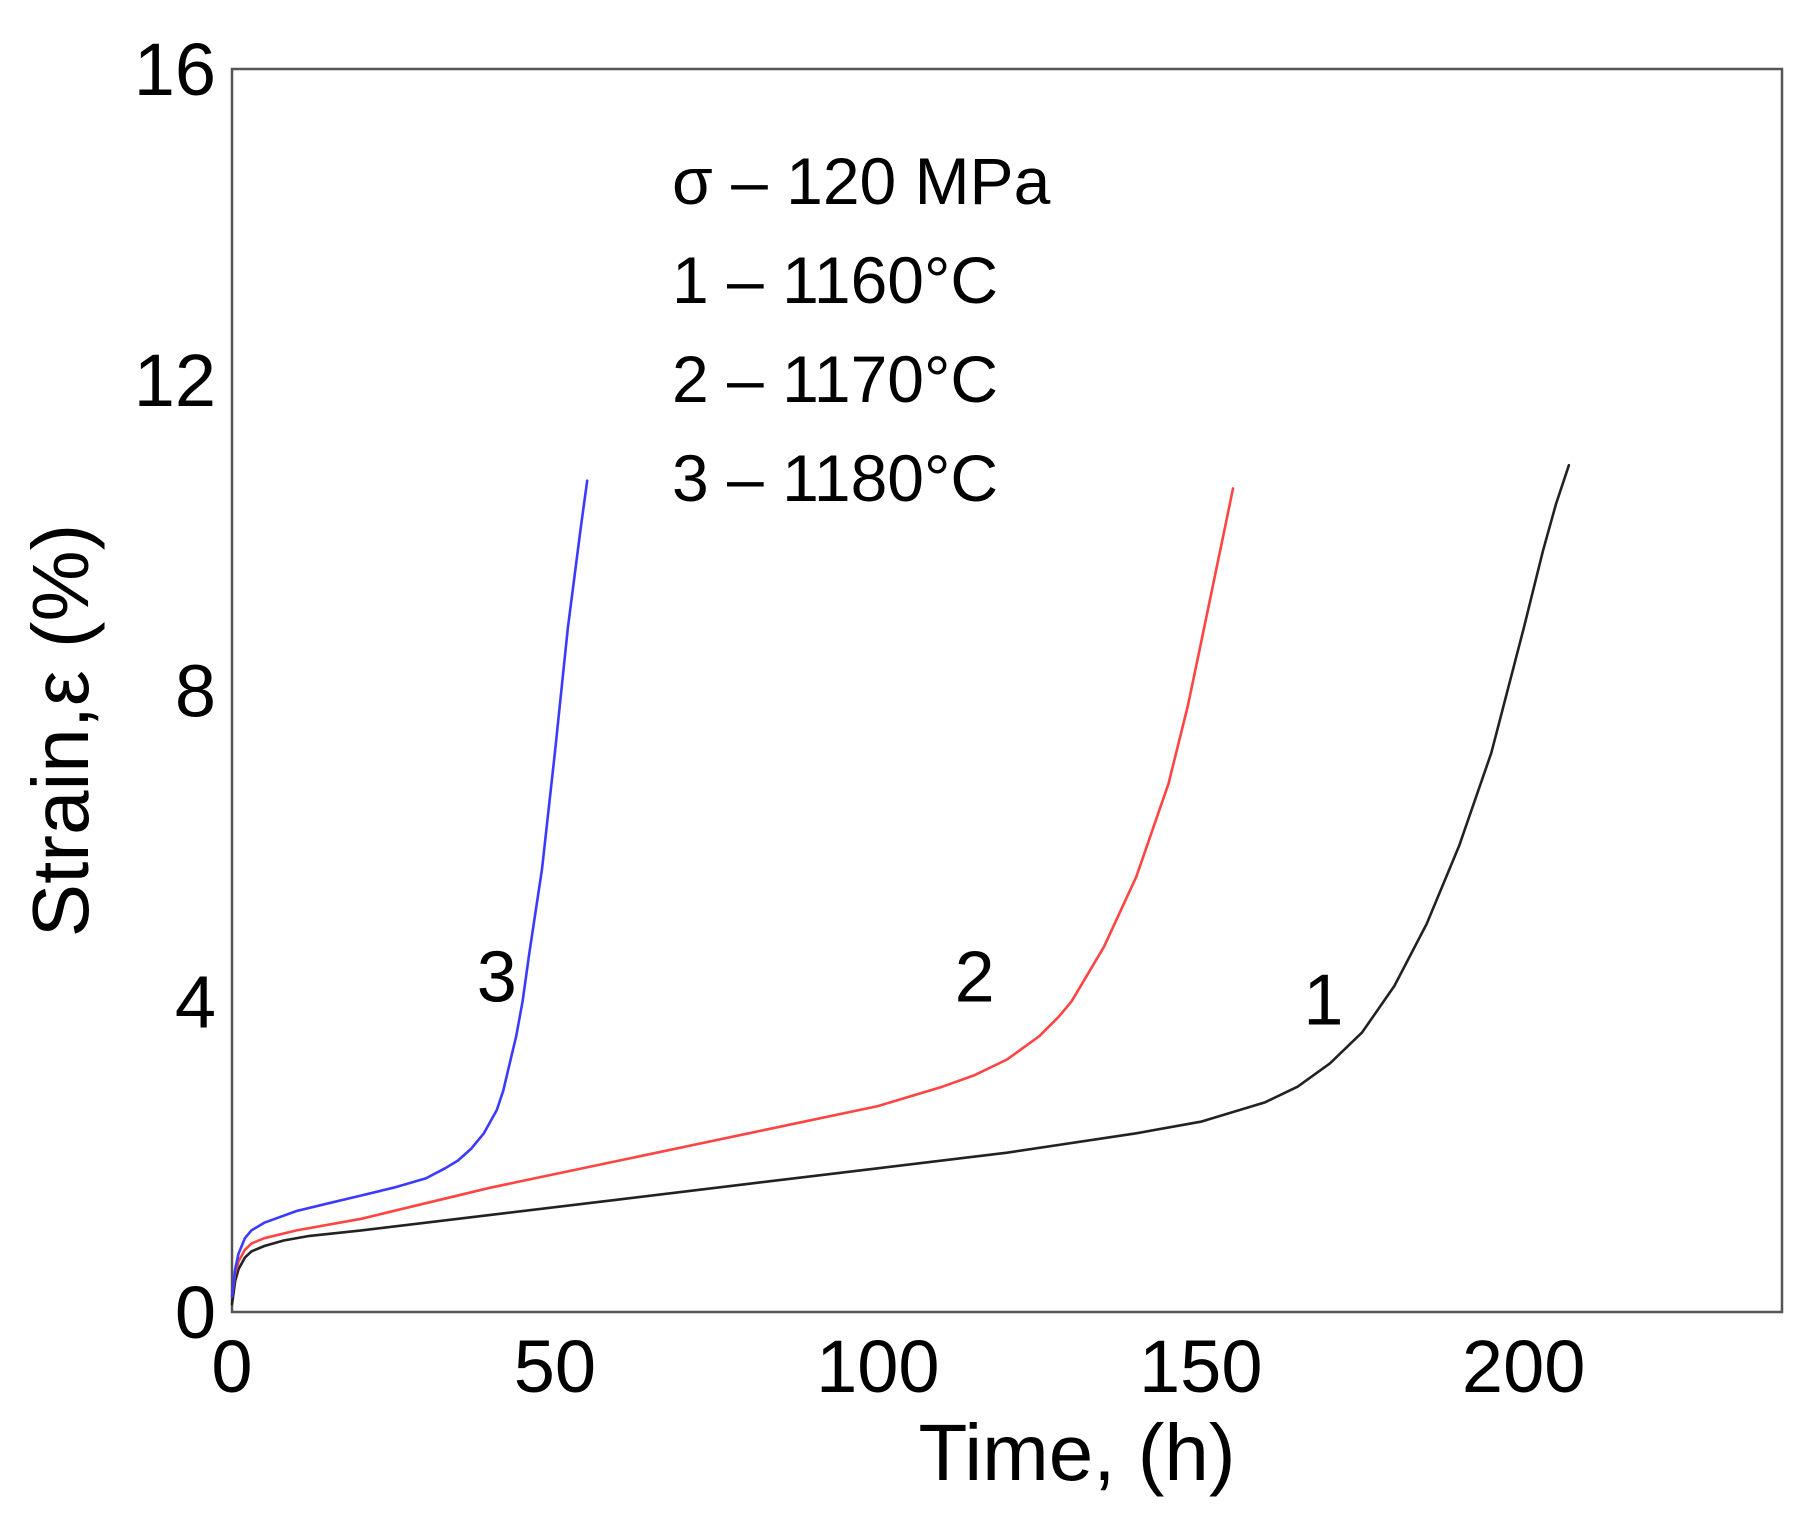 This screenshot has width=1800, height=1517. What do you see at coordinates (910, 988) in the screenshot?
I see `series-labels: 1 2 3` at bounding box center [910, 988].